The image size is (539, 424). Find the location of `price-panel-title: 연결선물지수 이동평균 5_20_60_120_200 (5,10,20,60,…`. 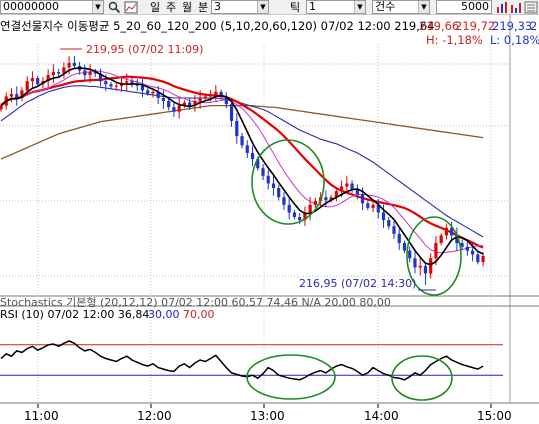

price-panel-title: 연결선물지수 이동평균 5_20_60_120_200 (5,10,20,60,… is located at coordinates (217, 26).